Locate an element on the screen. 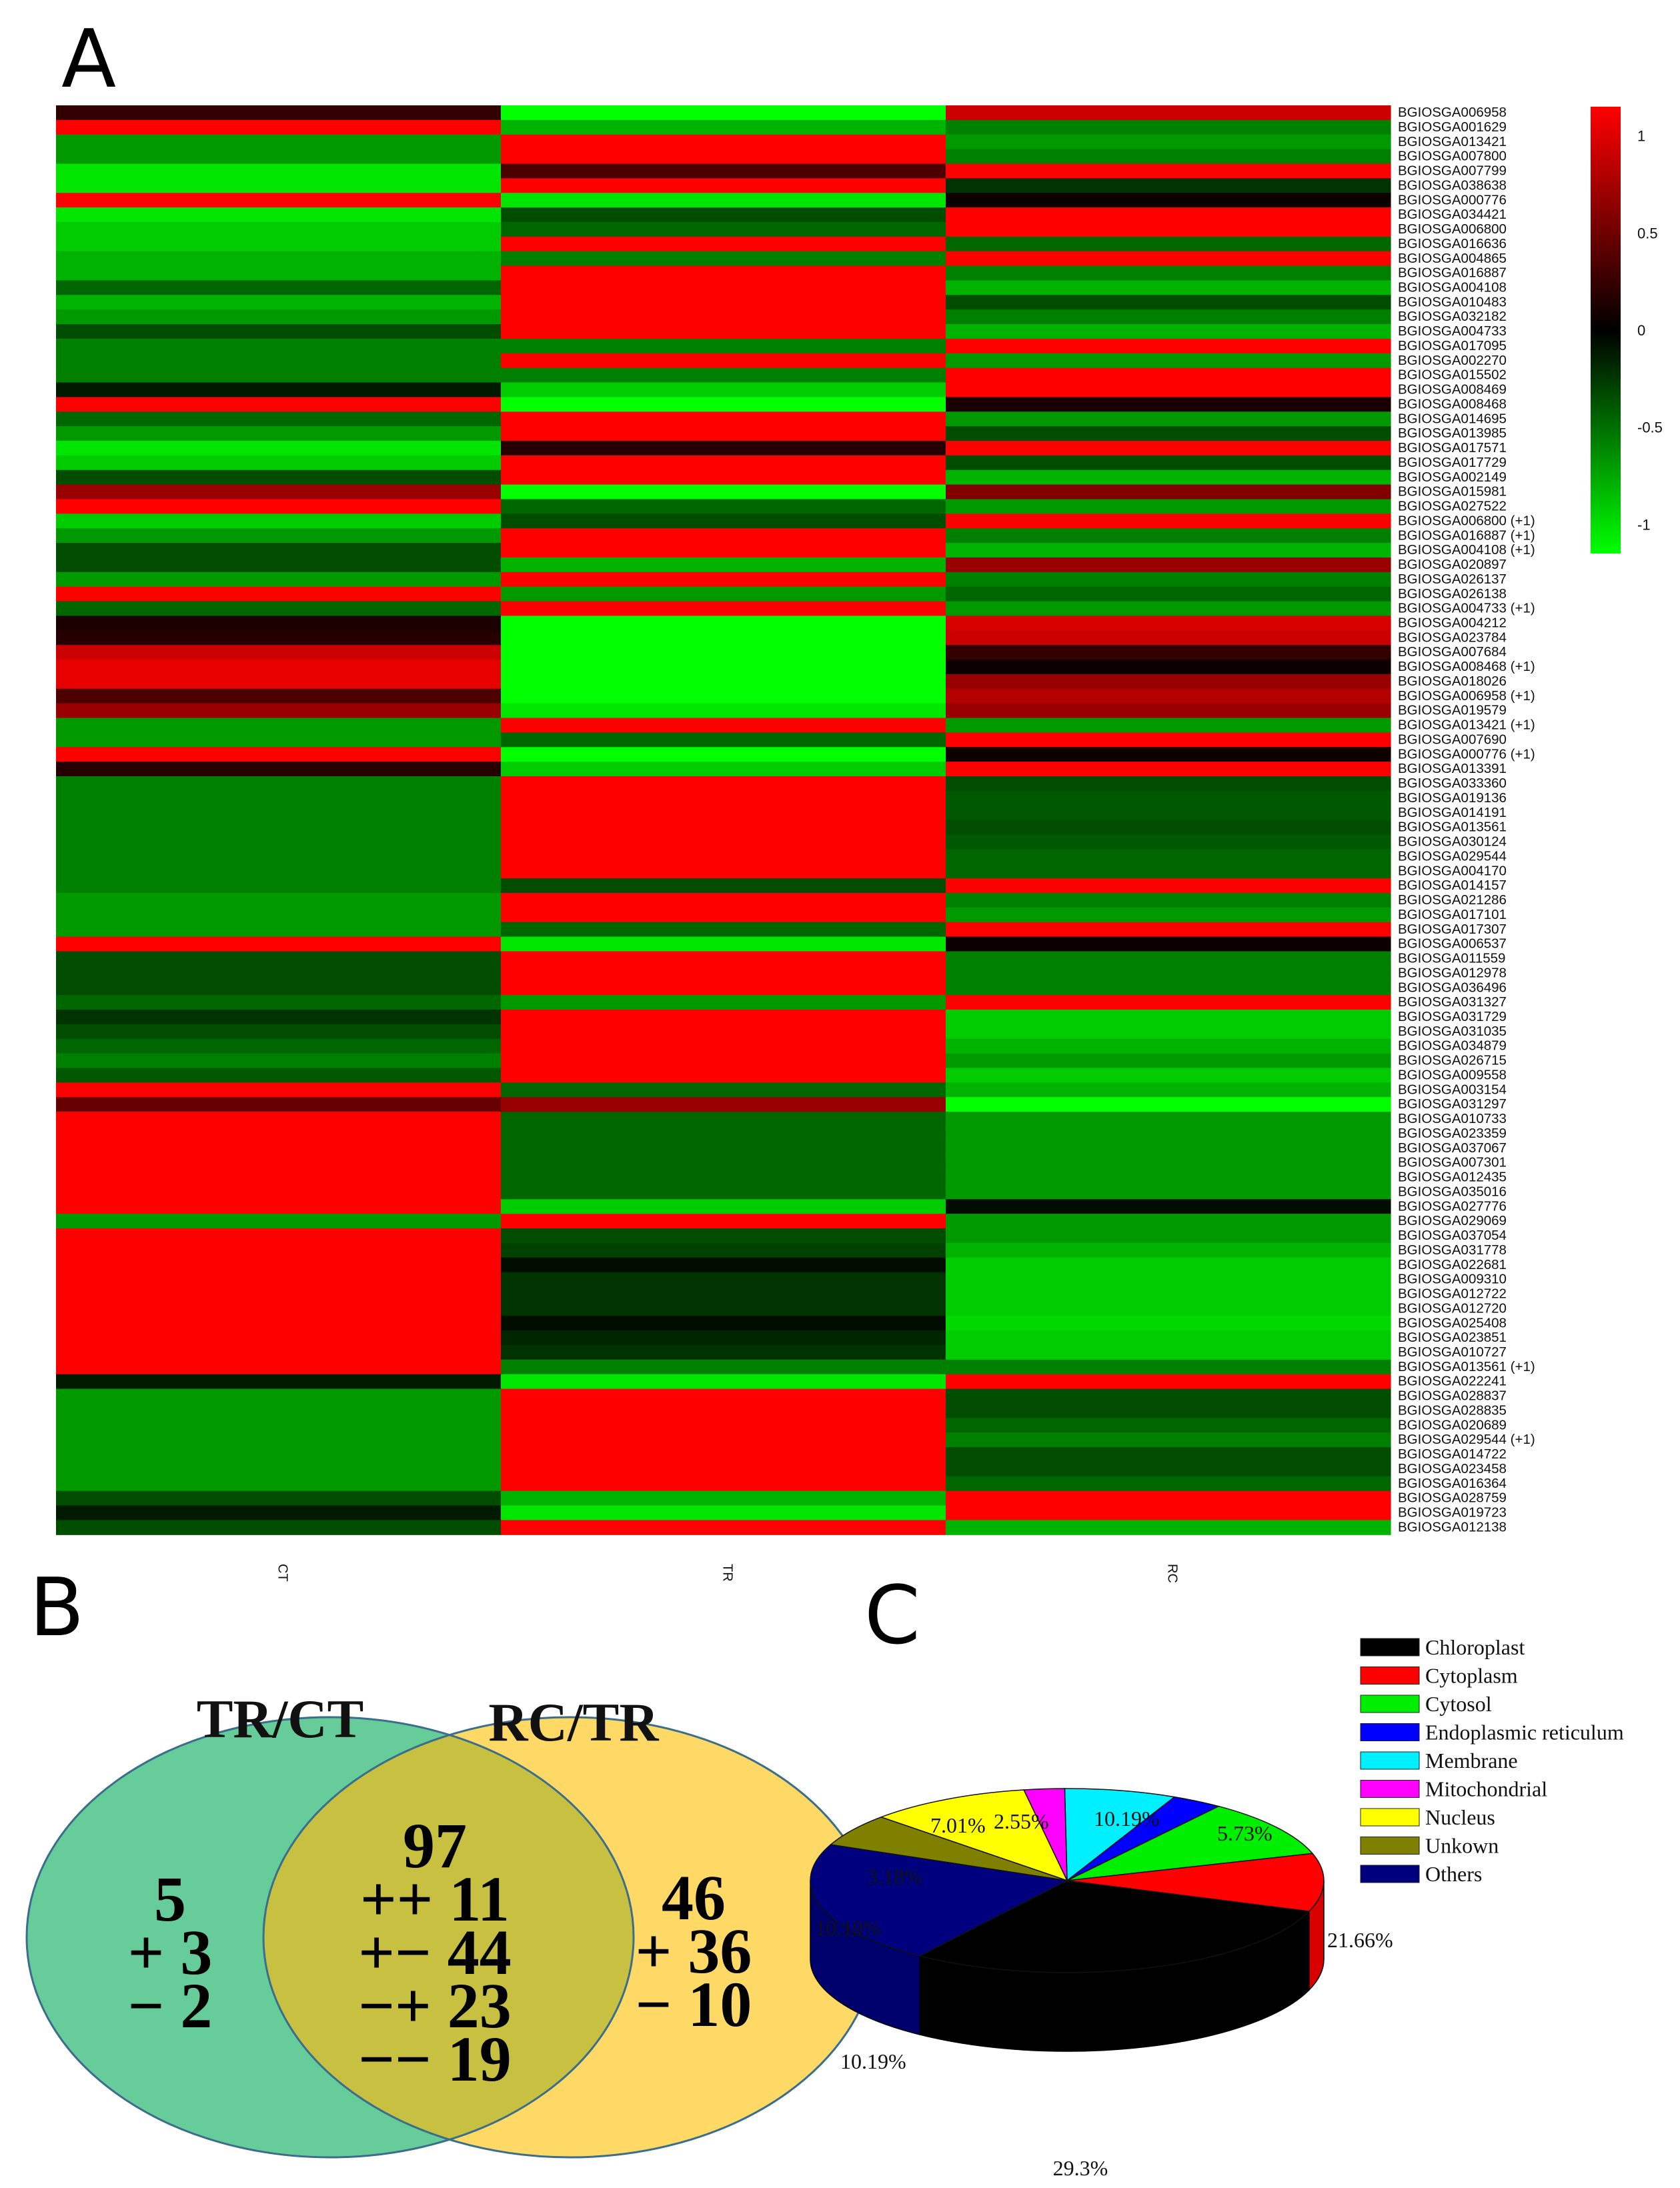 The height and width of the screenshot is (2188, 1680). gene-label: BGIOSGA000776 is located at coordinates (1452, 199).